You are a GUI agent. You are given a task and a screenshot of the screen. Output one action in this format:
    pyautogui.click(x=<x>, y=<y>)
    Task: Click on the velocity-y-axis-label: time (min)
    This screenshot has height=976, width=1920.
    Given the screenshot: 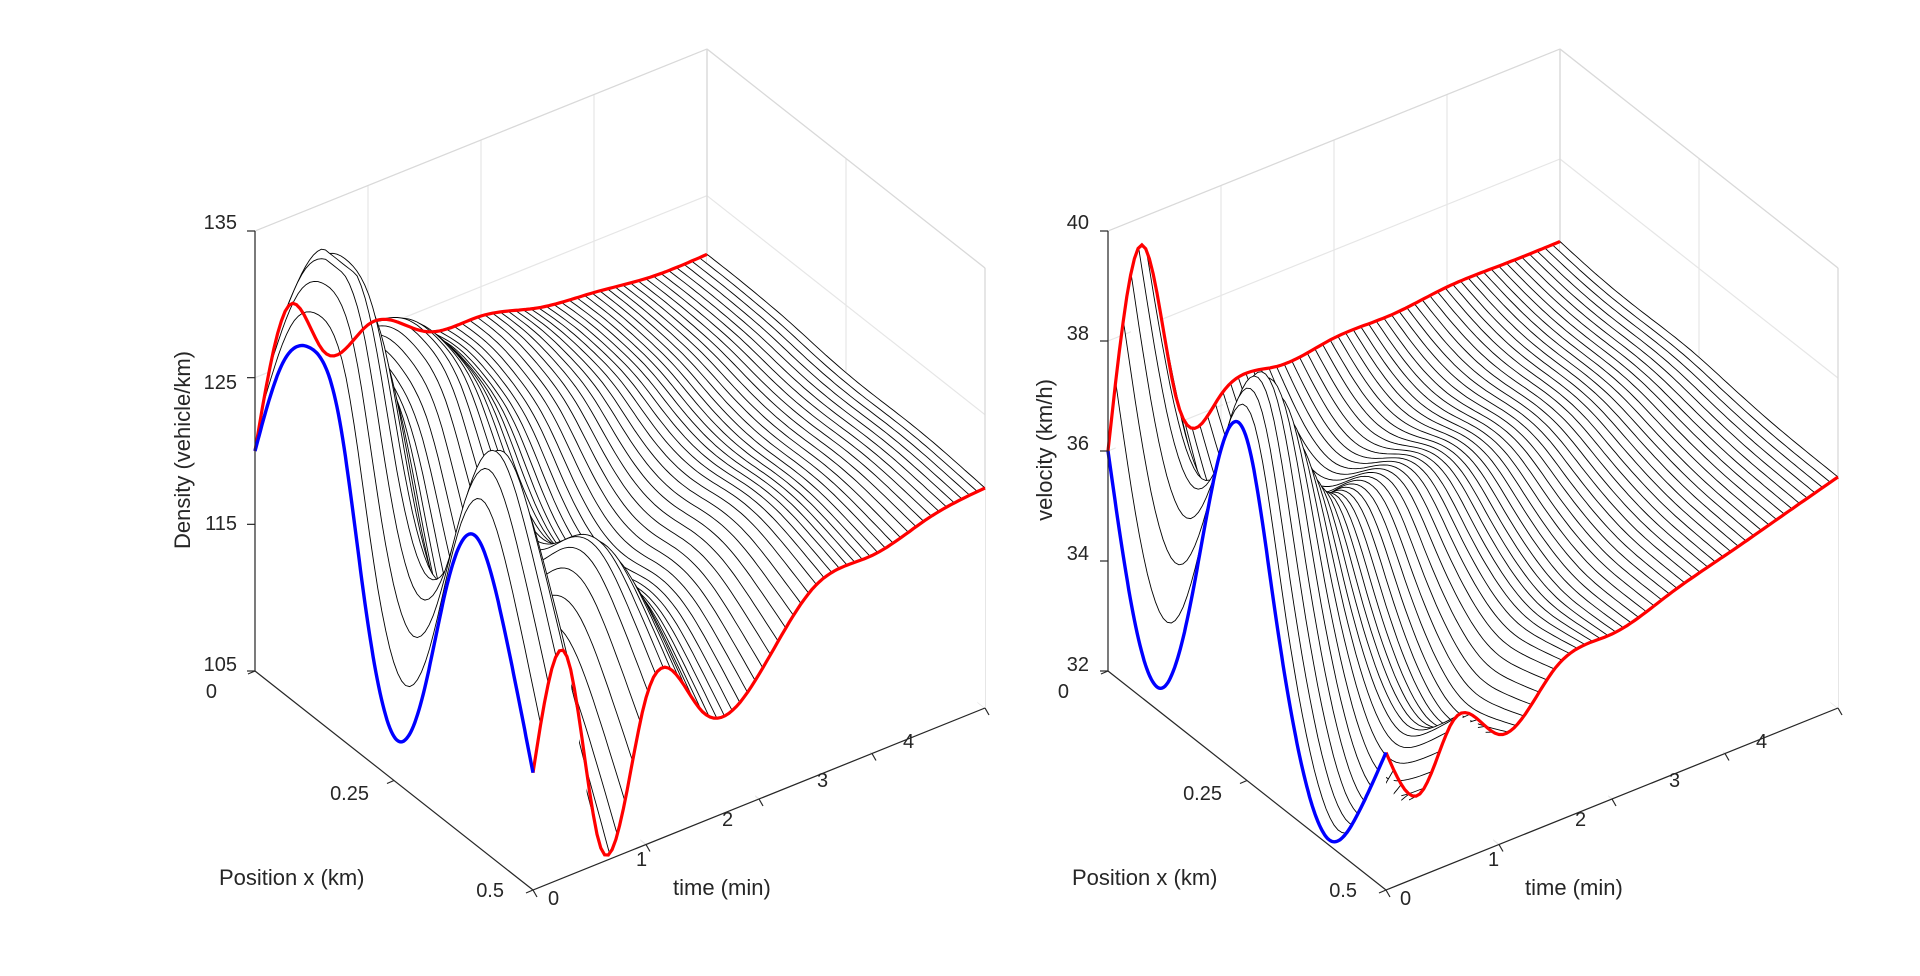 What is the action you would take?
    pyautogui.click(x=1574, y=887)
    